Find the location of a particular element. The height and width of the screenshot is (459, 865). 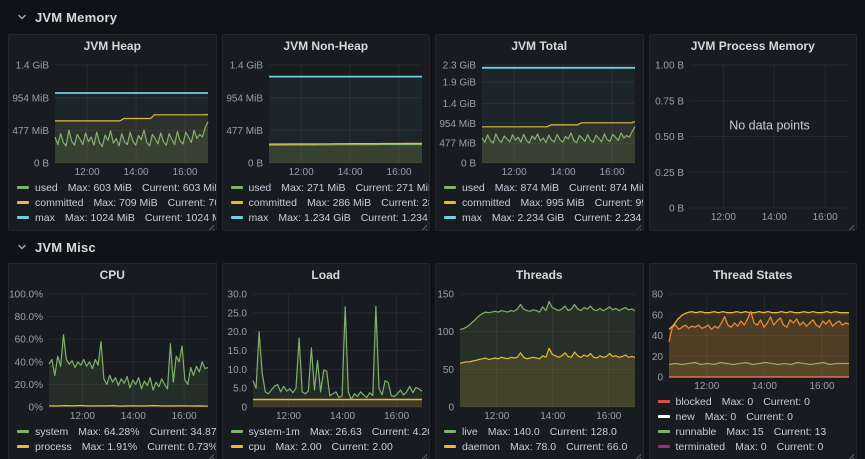

panel-title: Load is located at coordinates (326, 275).